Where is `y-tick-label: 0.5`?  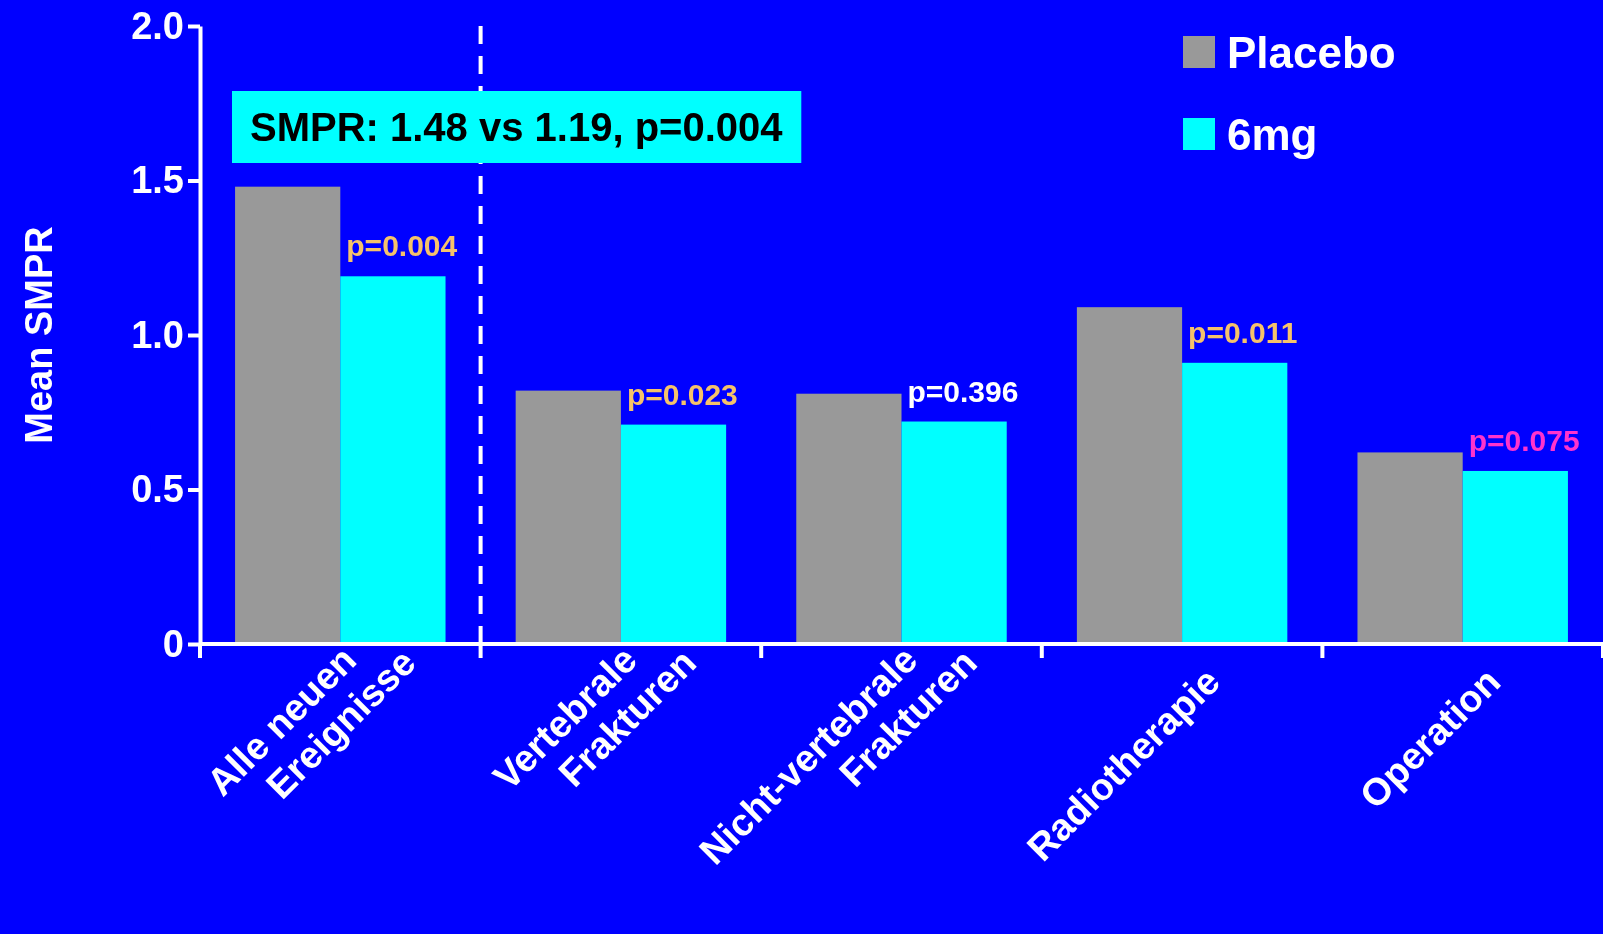
y-tick-label: 0.5 is located at coordinates (157, 489).